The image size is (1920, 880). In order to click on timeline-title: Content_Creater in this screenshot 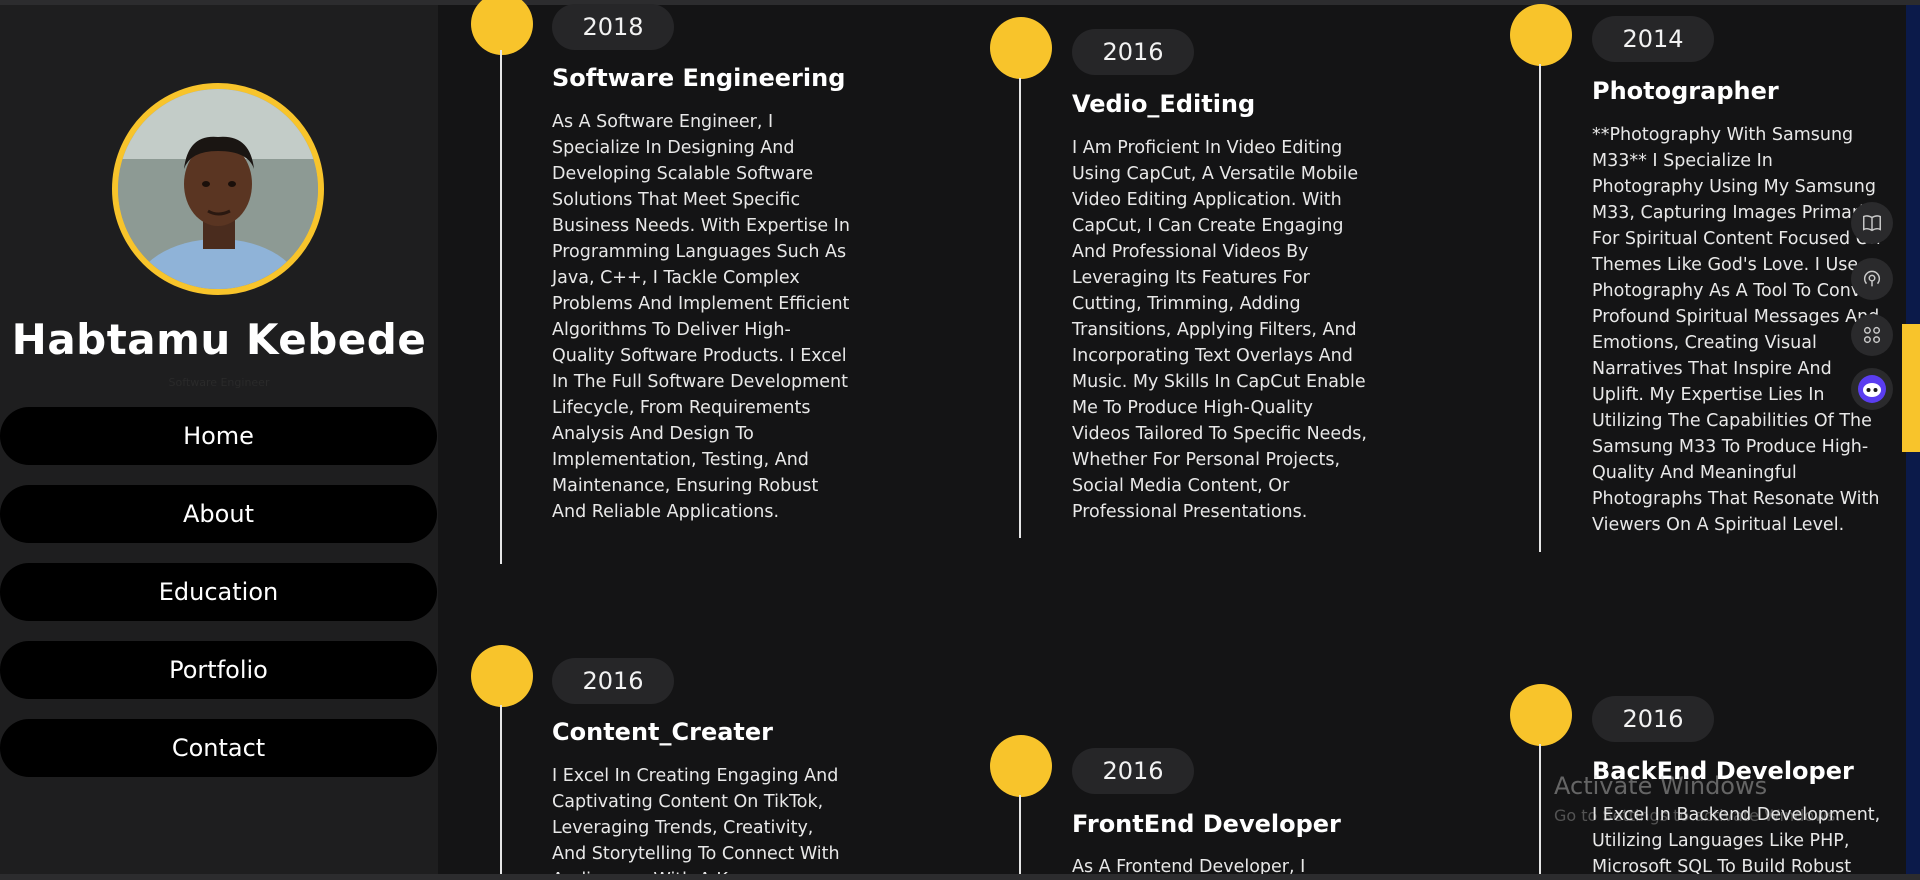, I will do `click(663, 732)`.